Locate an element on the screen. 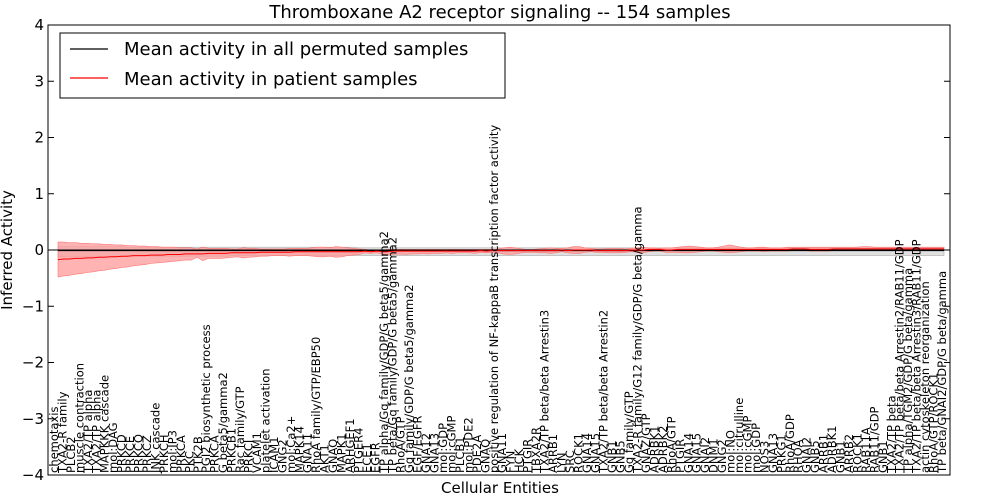  category-label: TXA2/TP beta/beta Arrestin3 is located at coordinates (545, 392).